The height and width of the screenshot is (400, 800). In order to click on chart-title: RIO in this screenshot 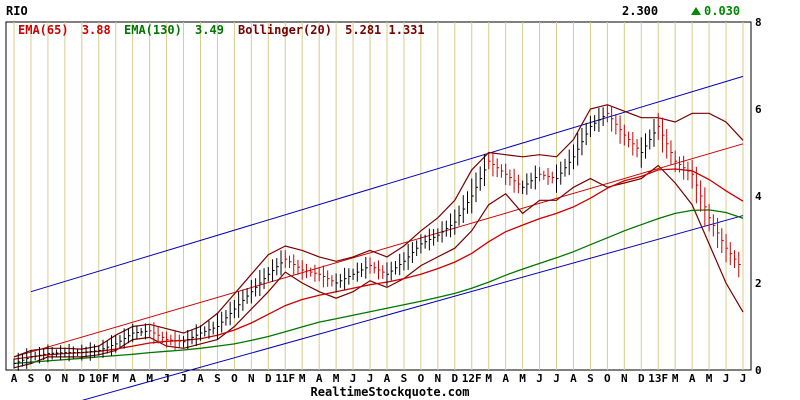, I will do `click(17, 11)`.